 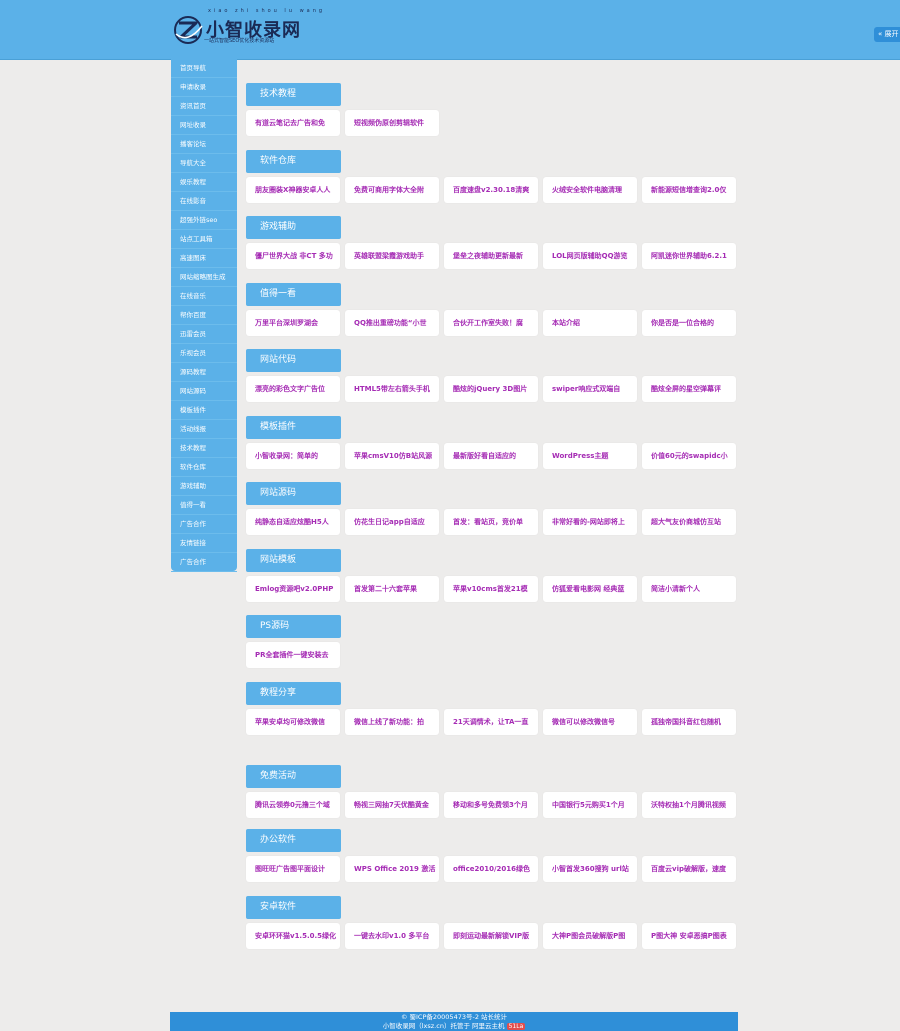 I want to click on article-link: office2010/2016绿色, so click(x=491, y=869).